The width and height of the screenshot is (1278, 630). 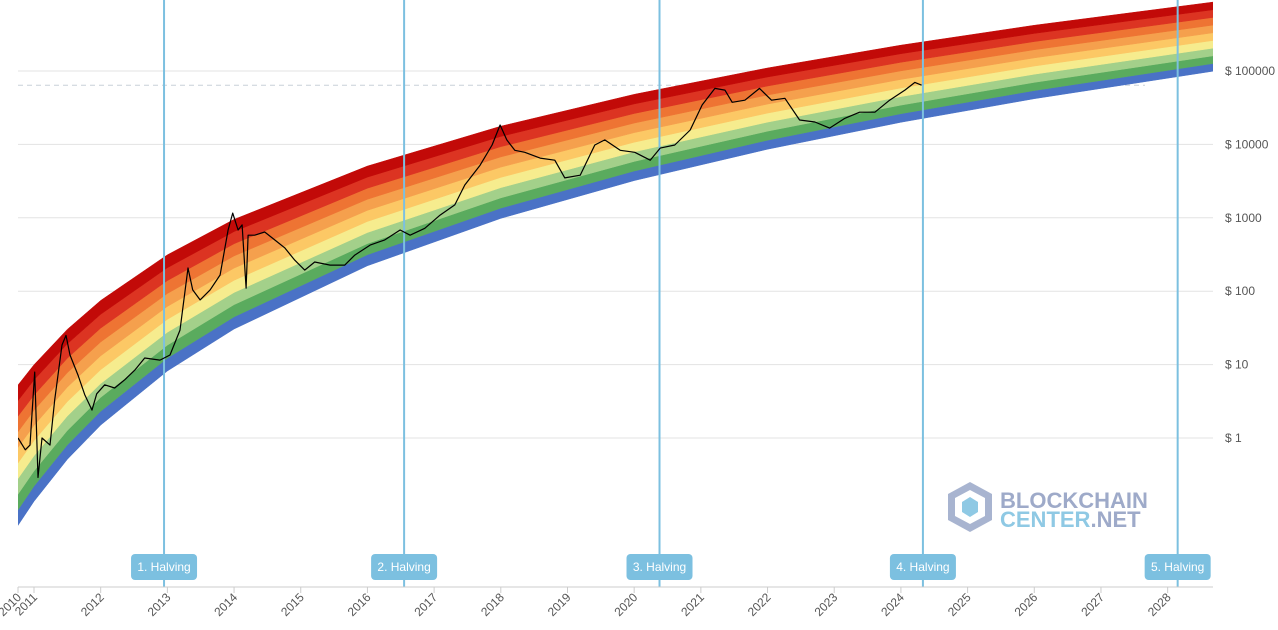 What do you see at coordinates (1092, 604) in the screenshot?
I see `x-tick-label: 2027` at bounding box center [1092, 604].